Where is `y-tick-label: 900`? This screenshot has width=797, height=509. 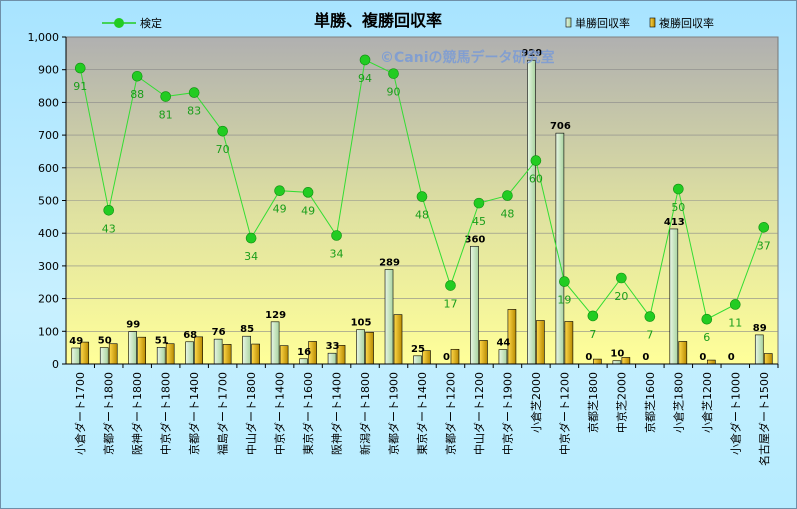 y-tick-label: 900 is located at coordinates (48, 70).